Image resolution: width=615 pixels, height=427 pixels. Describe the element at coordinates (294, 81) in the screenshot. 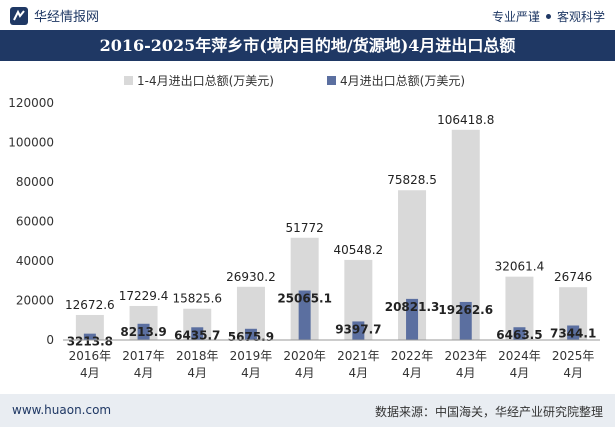

I see `legend: 1-4月进出口总额(万美元) 4月进出口总额(万美元)` at that location.